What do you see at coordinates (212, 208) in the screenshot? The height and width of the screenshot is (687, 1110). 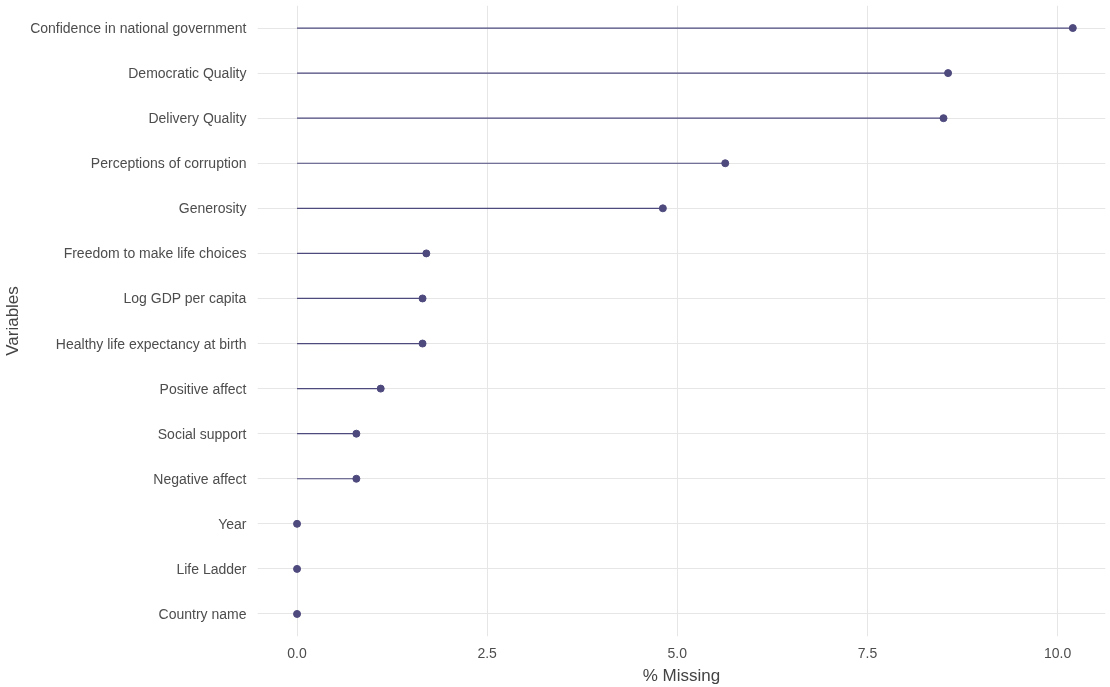 I see `y-tick-label: Generosity` at bounding box center [212, 208].